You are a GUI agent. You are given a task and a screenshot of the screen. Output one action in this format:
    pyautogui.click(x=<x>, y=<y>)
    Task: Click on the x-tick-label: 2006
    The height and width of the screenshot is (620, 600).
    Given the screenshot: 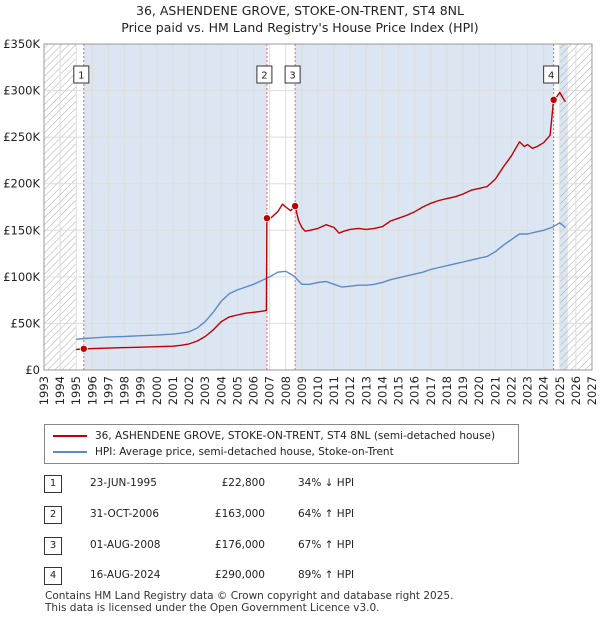 What is the action you would take?
    pyautogui.click(x=254, y=390)
    